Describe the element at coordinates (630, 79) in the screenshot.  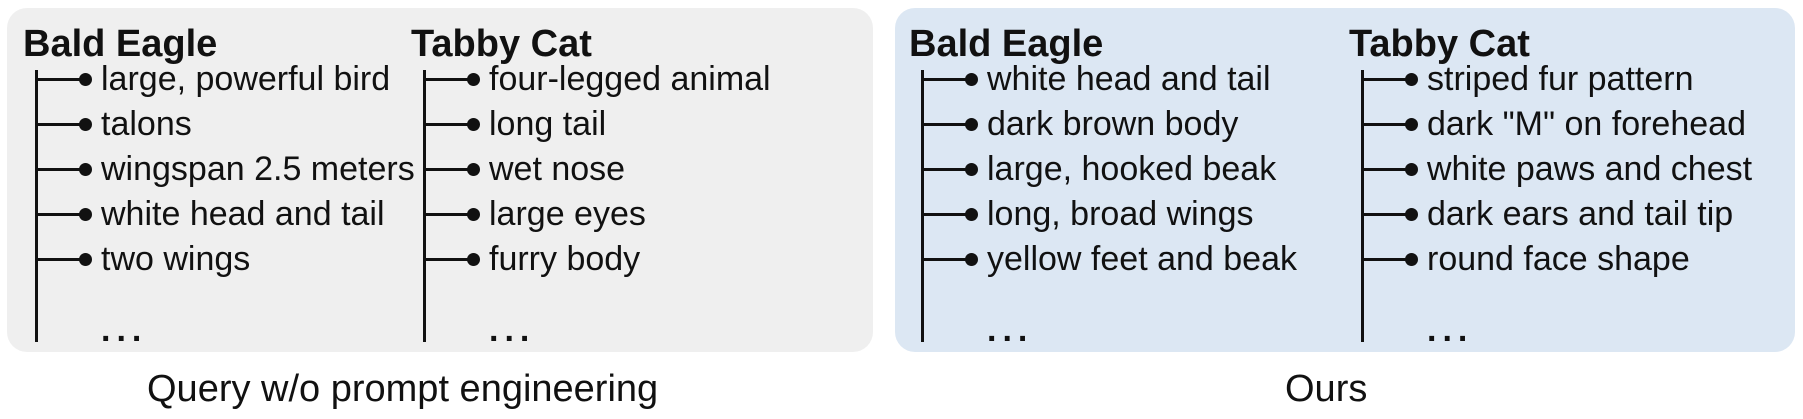
I see `item-label: four-legged animal` at that location.